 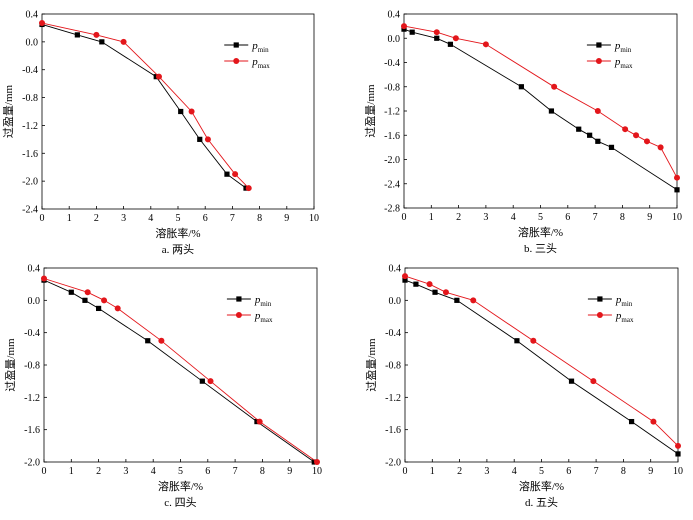 I want to click on x-tick-label: 9, so click(x=650, y=471).